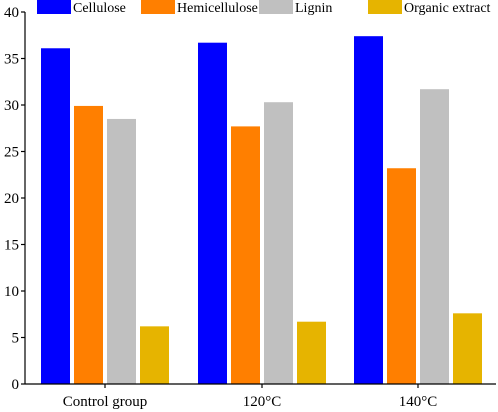 The image size is (498, 412). I want to click on x-tick-label: 120°C, so click(262, 402).